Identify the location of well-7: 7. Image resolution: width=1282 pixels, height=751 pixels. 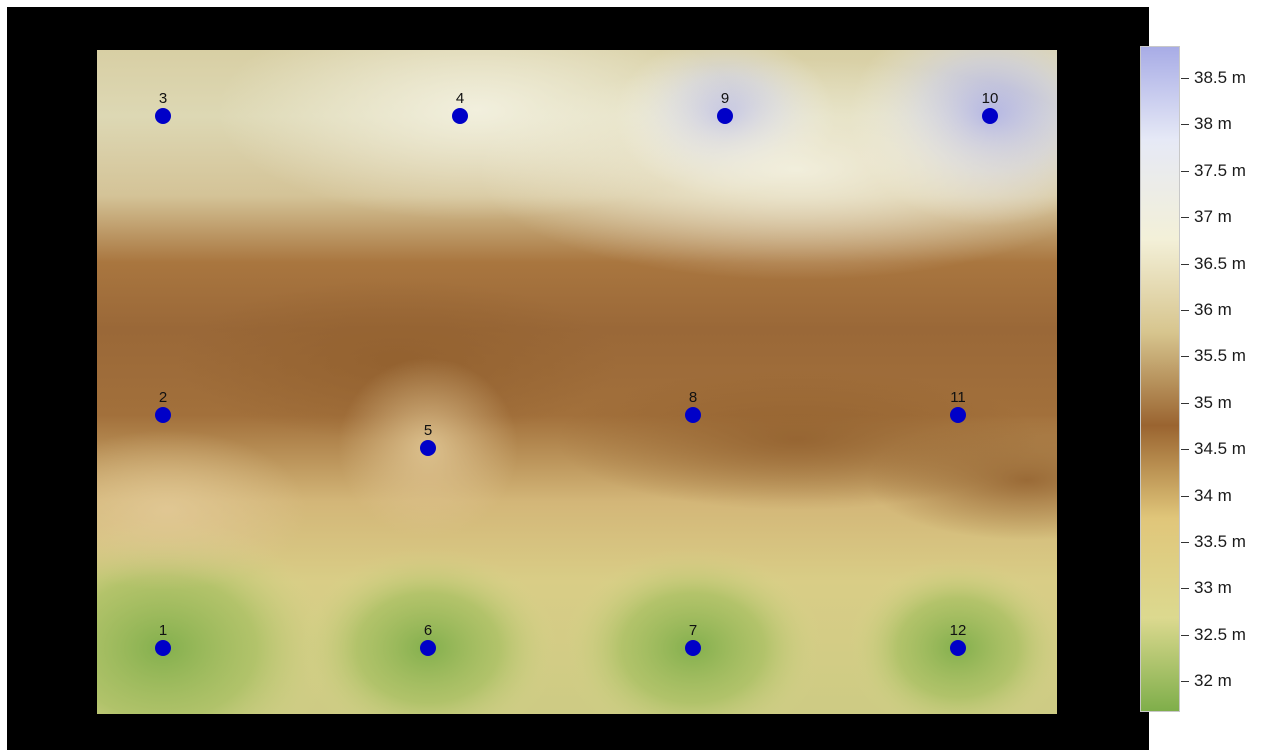
(693, 639).